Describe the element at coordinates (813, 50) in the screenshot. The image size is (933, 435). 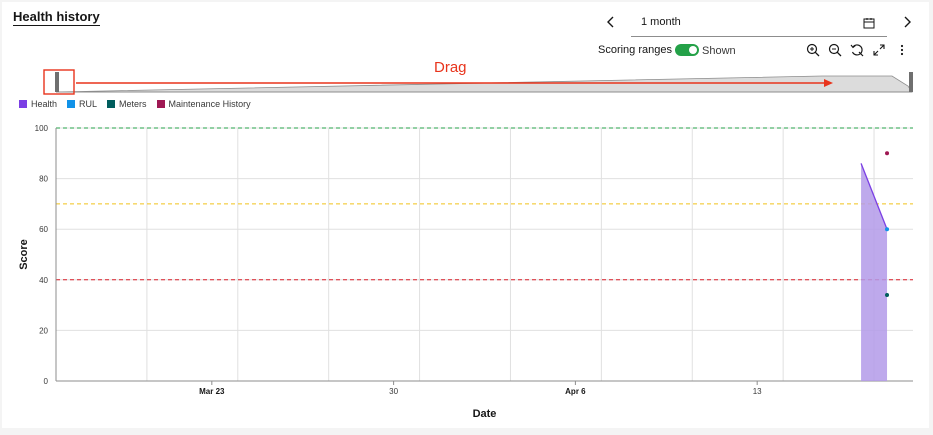
I see `zoom-in-icon` at that location.